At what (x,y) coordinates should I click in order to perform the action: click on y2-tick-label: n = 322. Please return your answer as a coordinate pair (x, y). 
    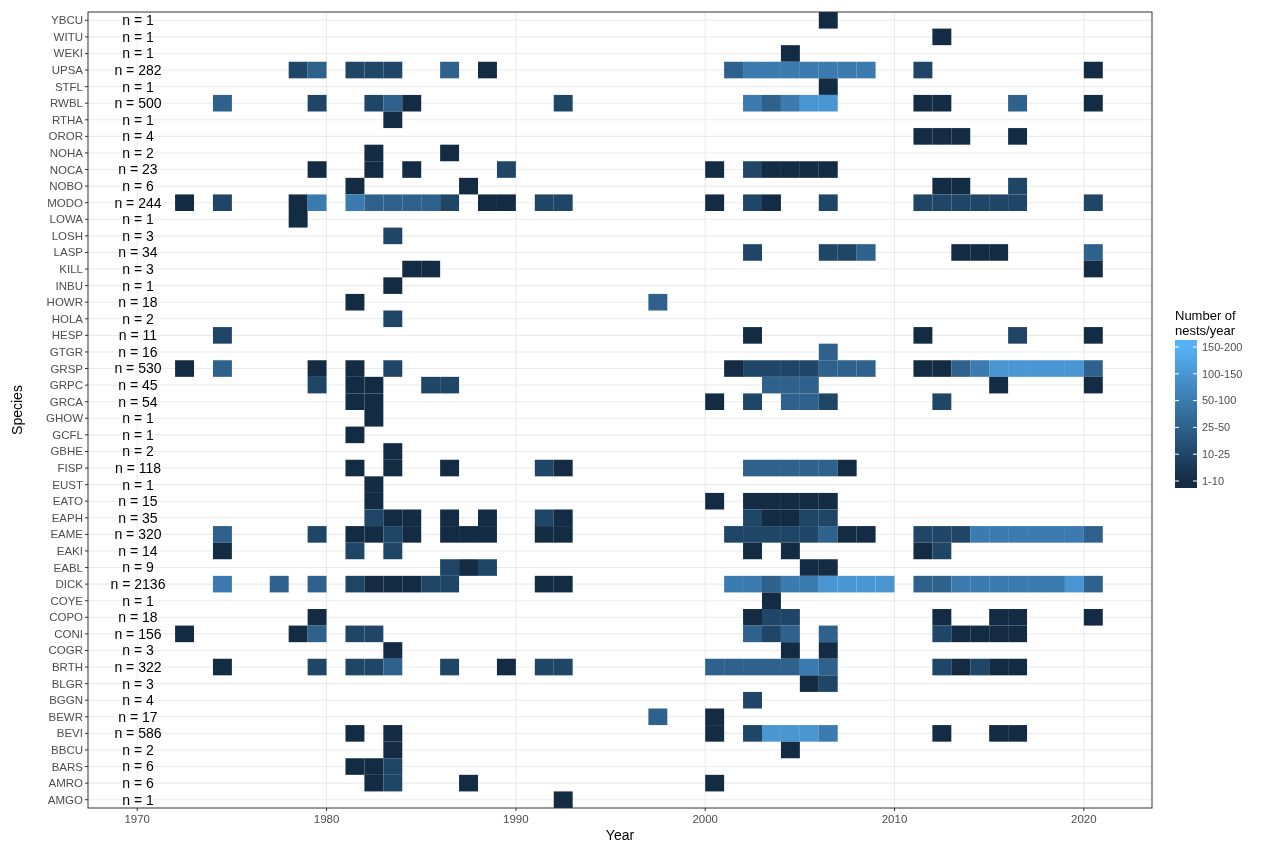
    Looking at the image, I should click on (138, 666).